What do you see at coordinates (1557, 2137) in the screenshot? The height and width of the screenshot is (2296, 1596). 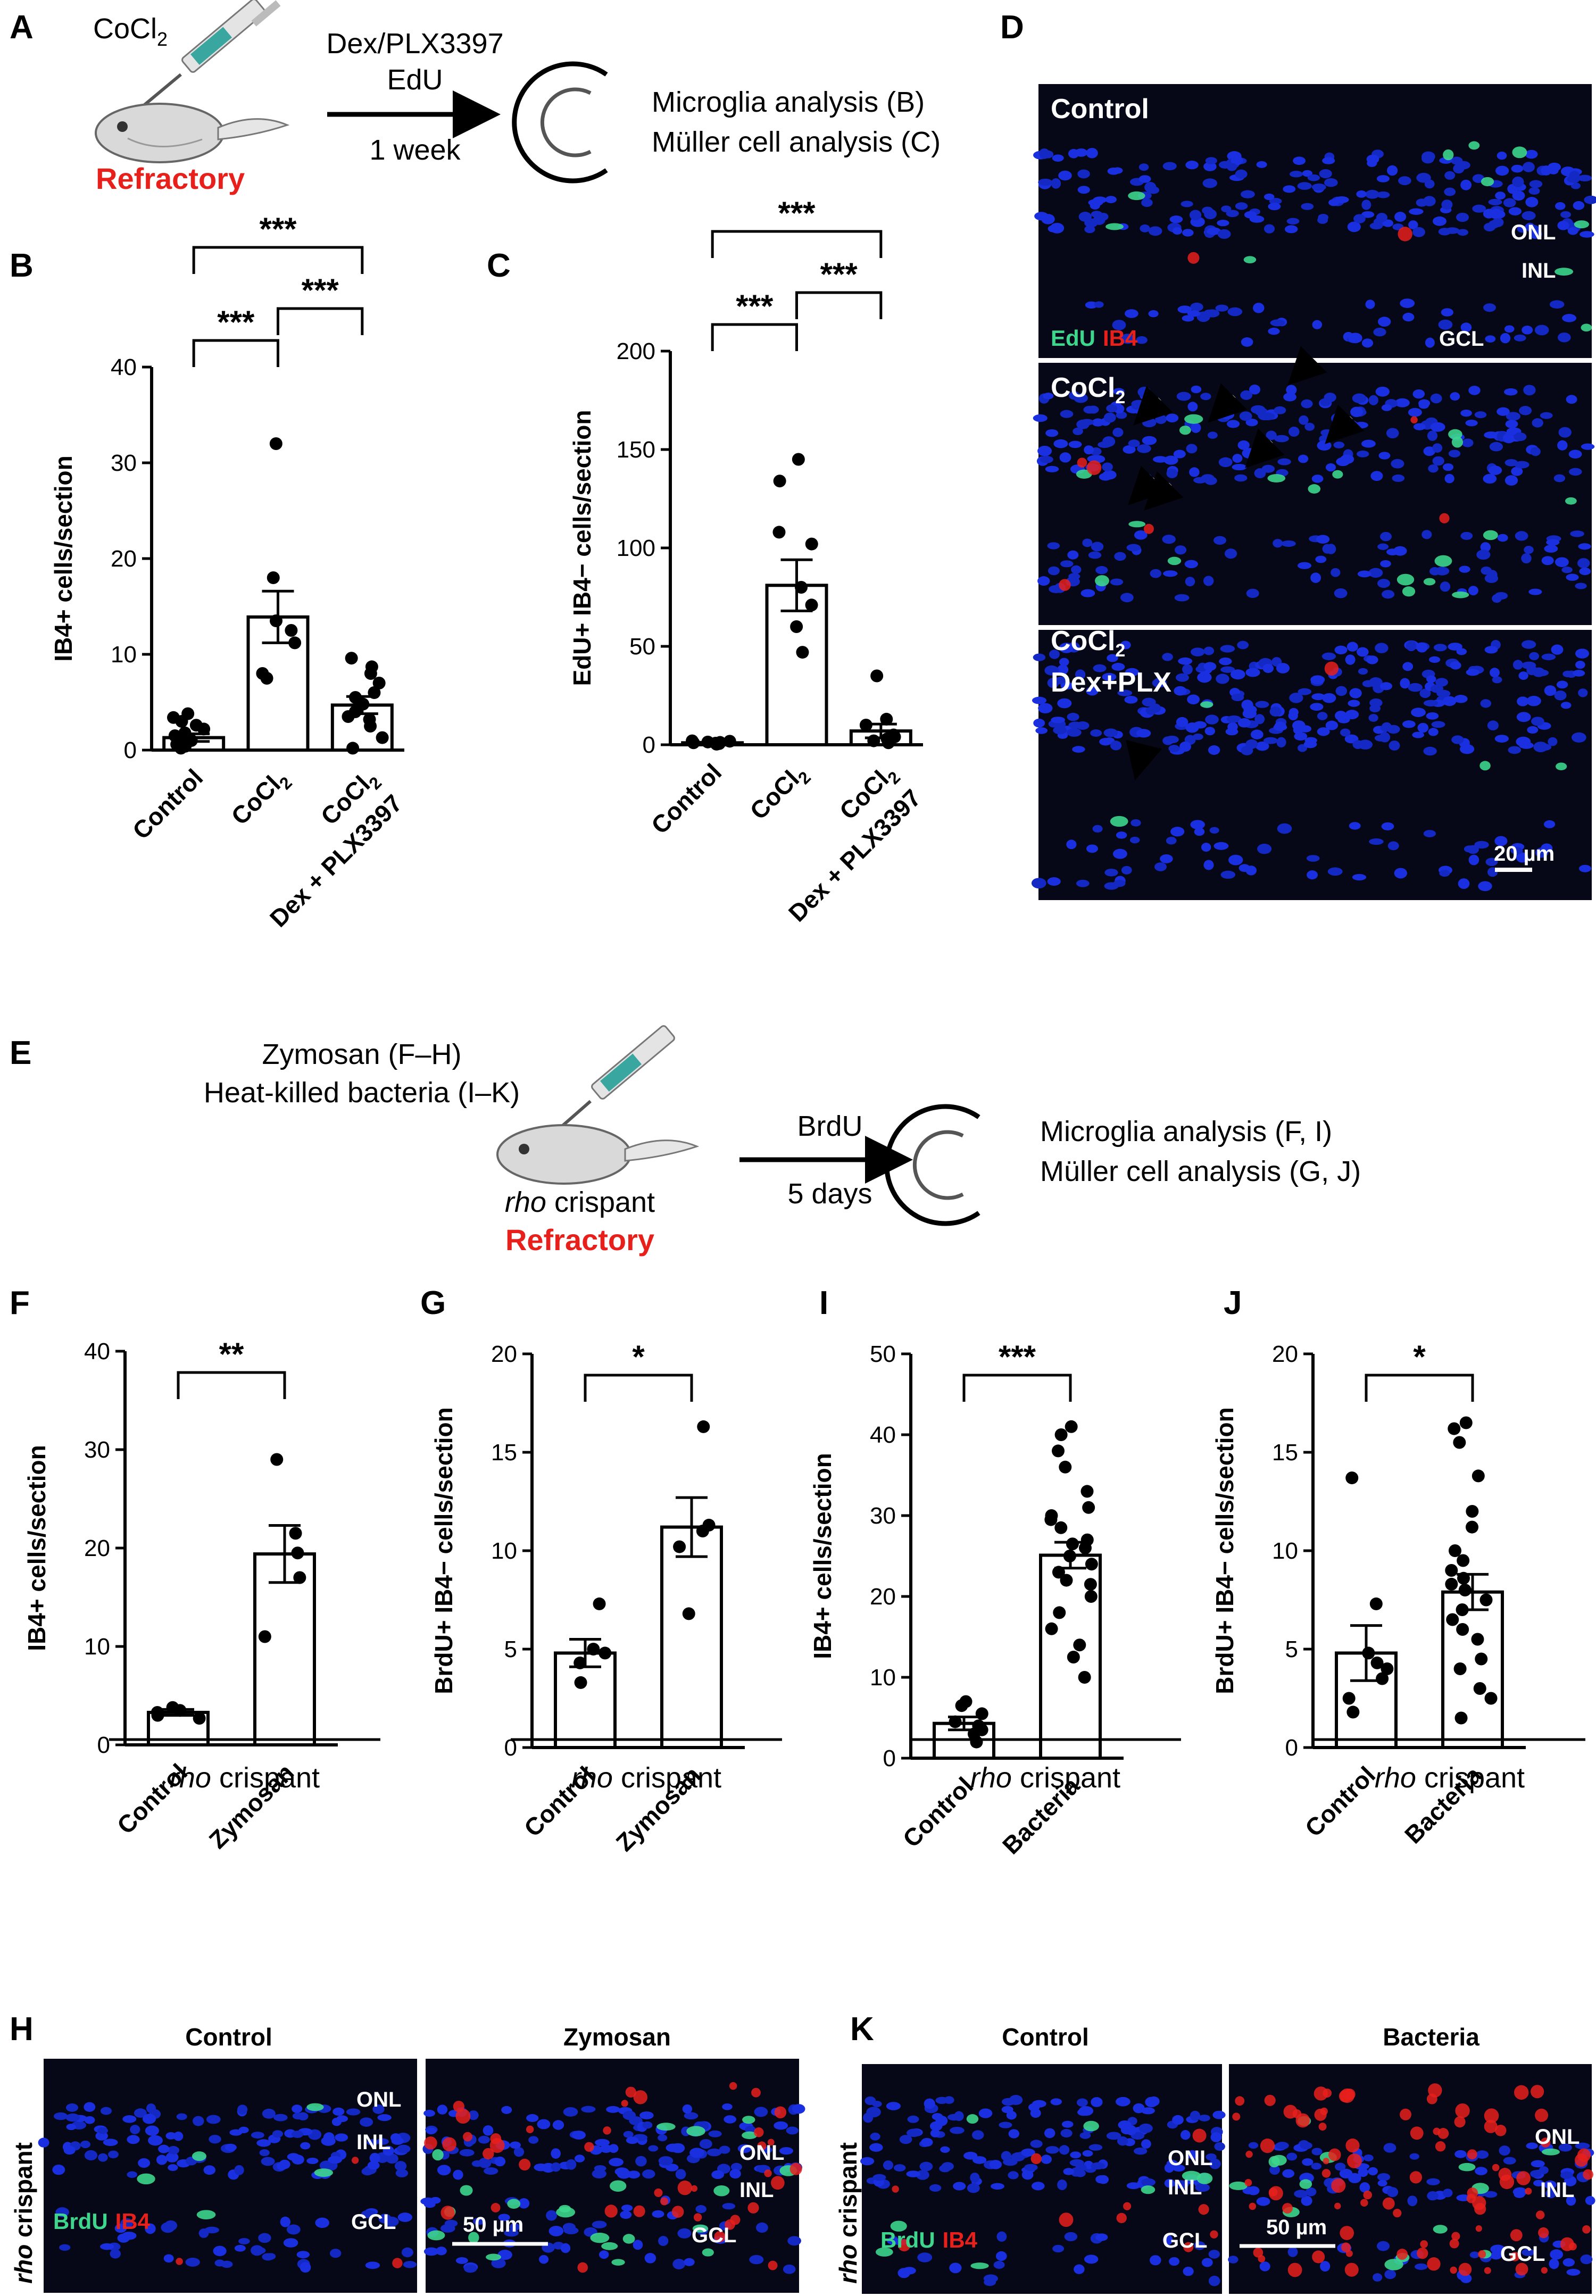 I see `k-right-onl: ONL` at bounding box center [1557, 2137].